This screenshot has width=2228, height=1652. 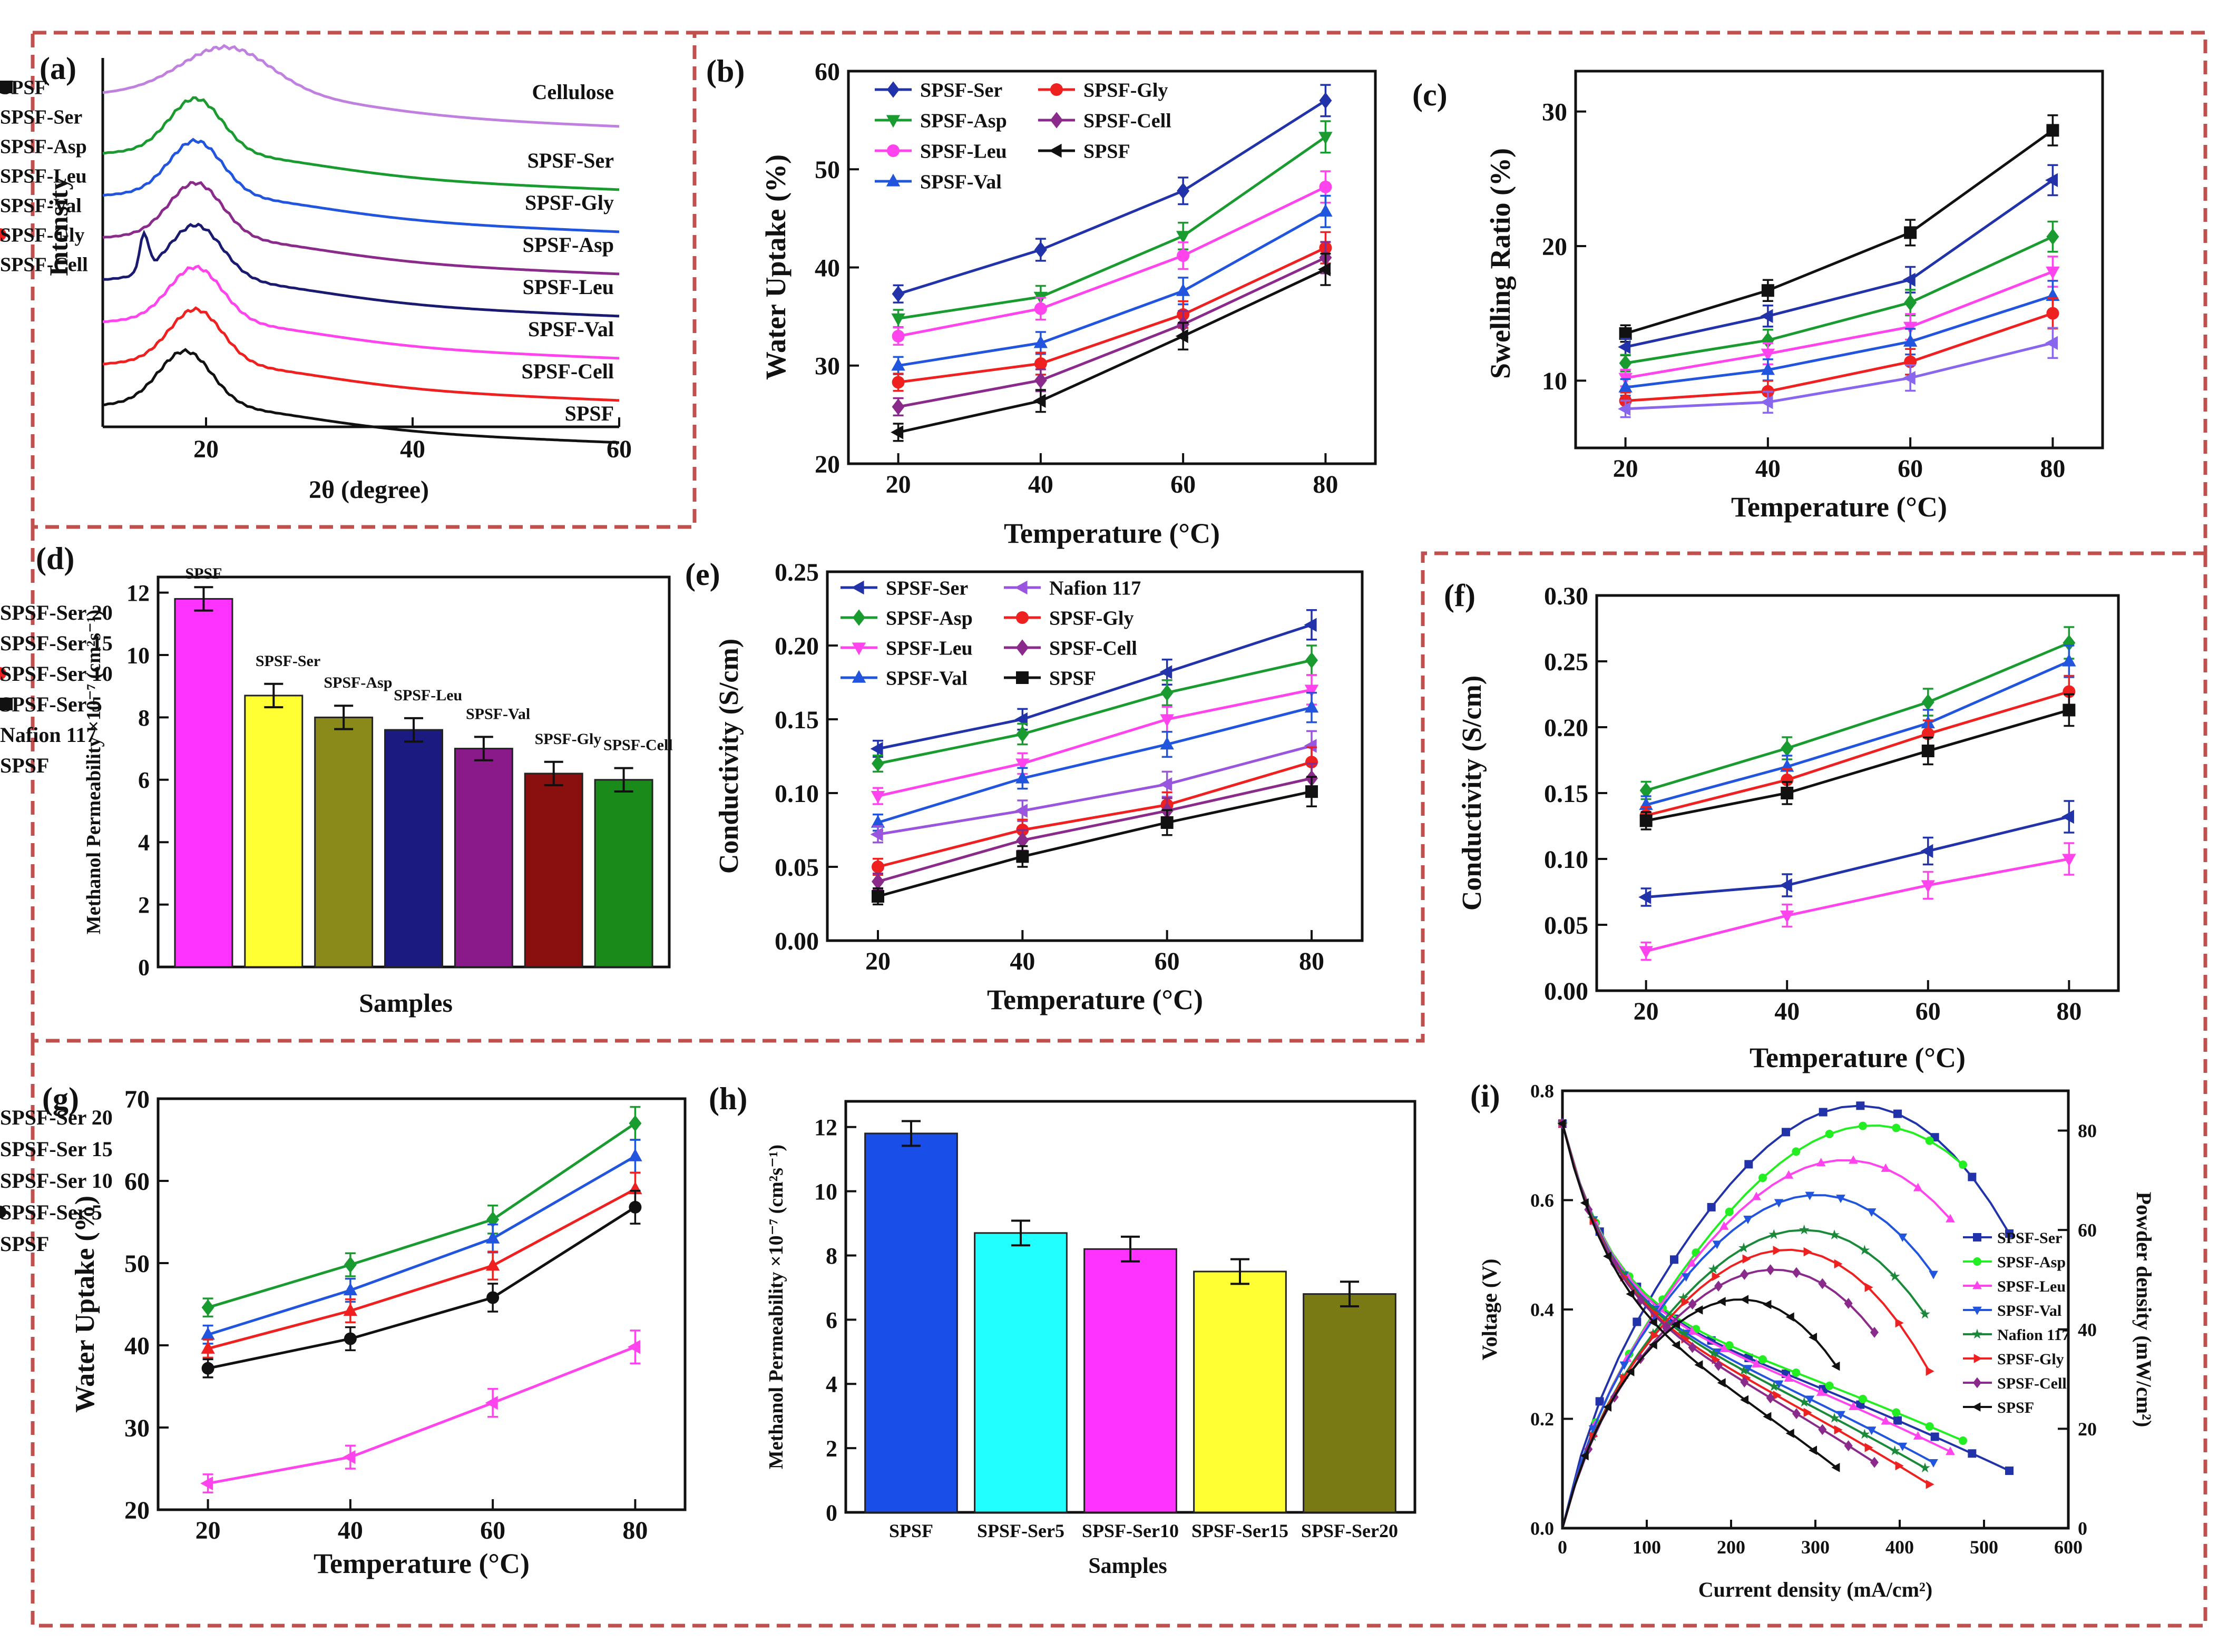 I want to click on b-series-spsf-leu, so click(x=1112, y=258).